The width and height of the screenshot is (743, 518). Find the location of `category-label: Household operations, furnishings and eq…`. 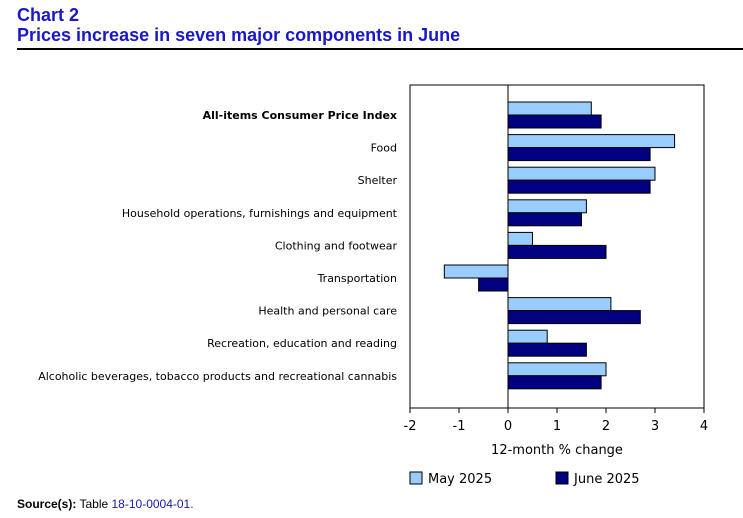

category-label: Household operations, furnishings and eq… is located at coordinates (260, 213).